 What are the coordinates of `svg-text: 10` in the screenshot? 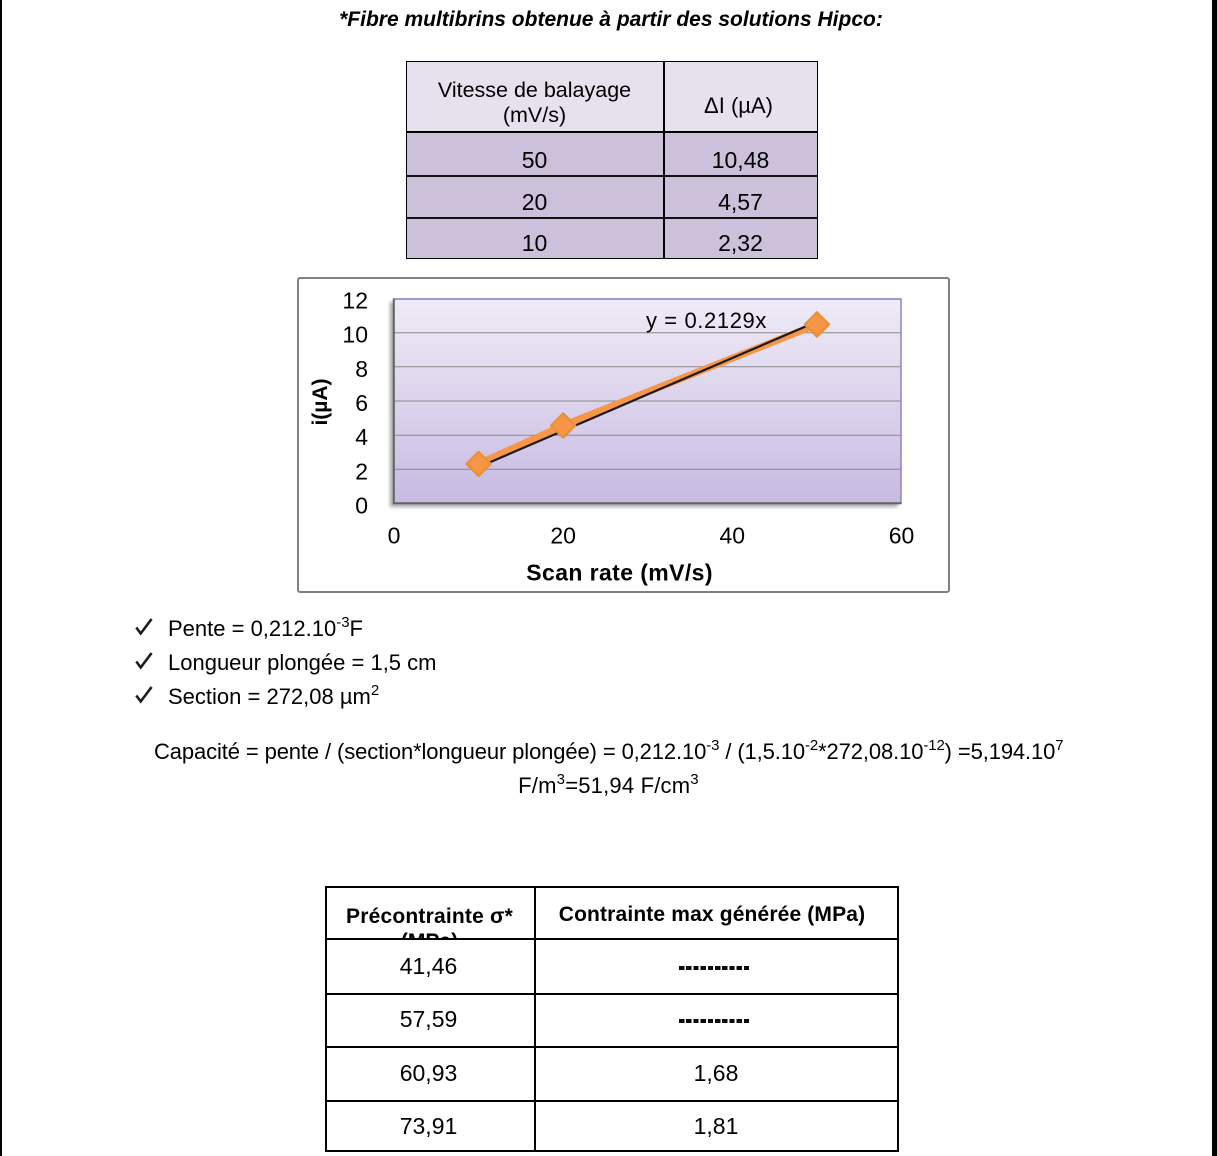 It's located at (355, 335).